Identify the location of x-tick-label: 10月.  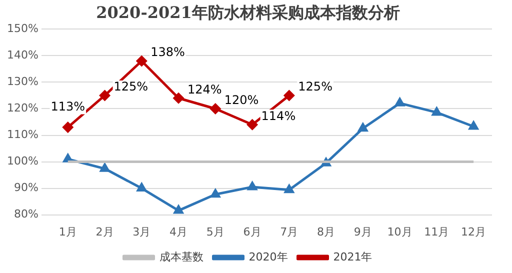
(399, 231).